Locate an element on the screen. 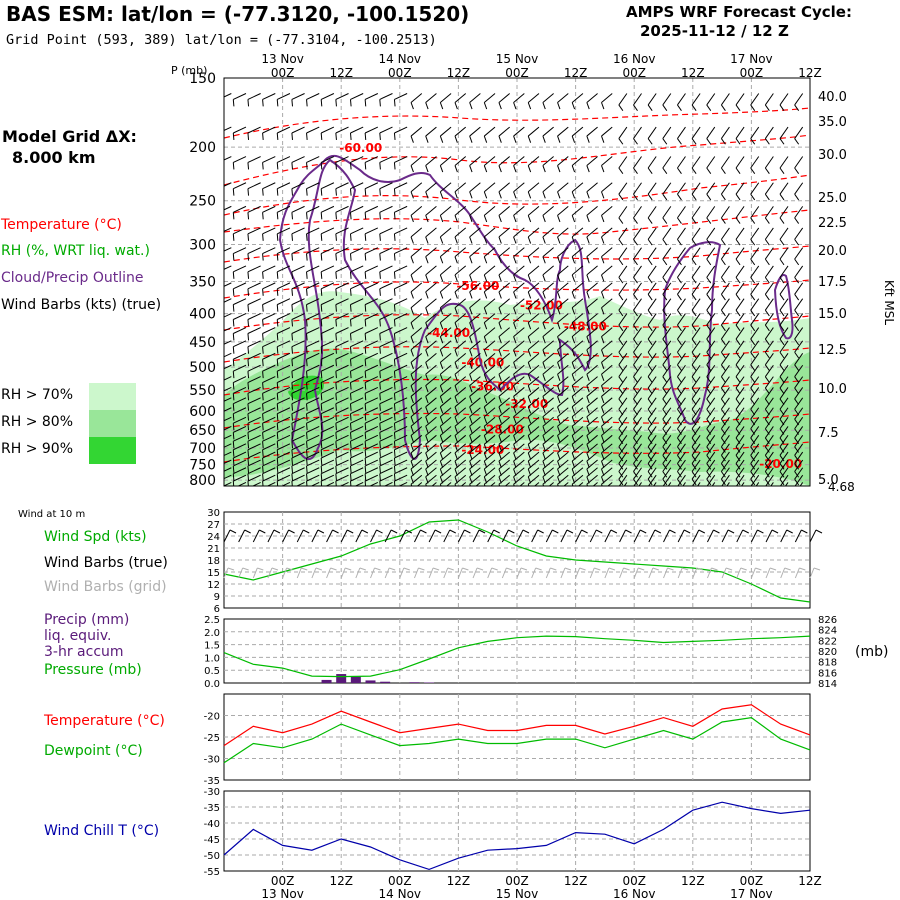 The height and width of the screenshot is (900, 900). temperature-contour is located at coordinates (517, 420).